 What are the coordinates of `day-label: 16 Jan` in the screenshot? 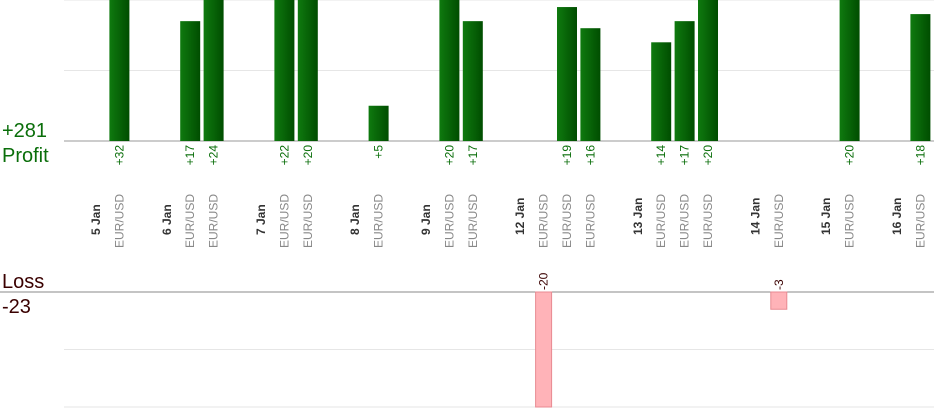 It's located at (897, 216).